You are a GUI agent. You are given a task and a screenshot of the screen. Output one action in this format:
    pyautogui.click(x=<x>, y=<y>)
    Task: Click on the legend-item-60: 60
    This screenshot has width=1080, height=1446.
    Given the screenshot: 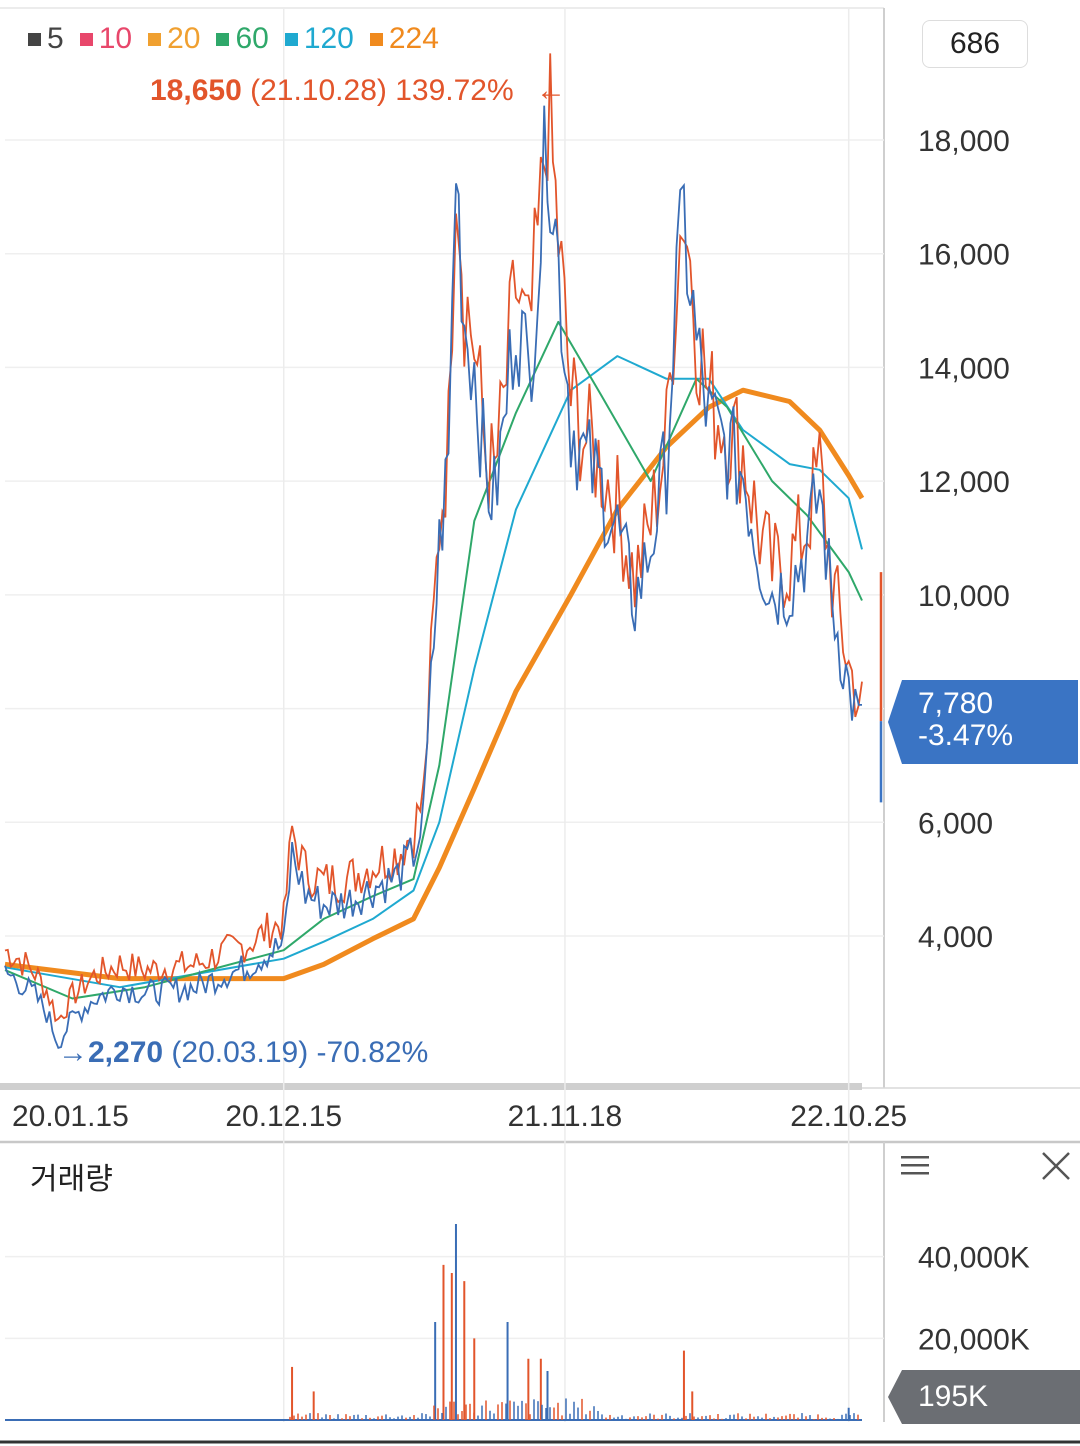 What is the action you would take?
    pyautogui.click(x=242, y=39)
    